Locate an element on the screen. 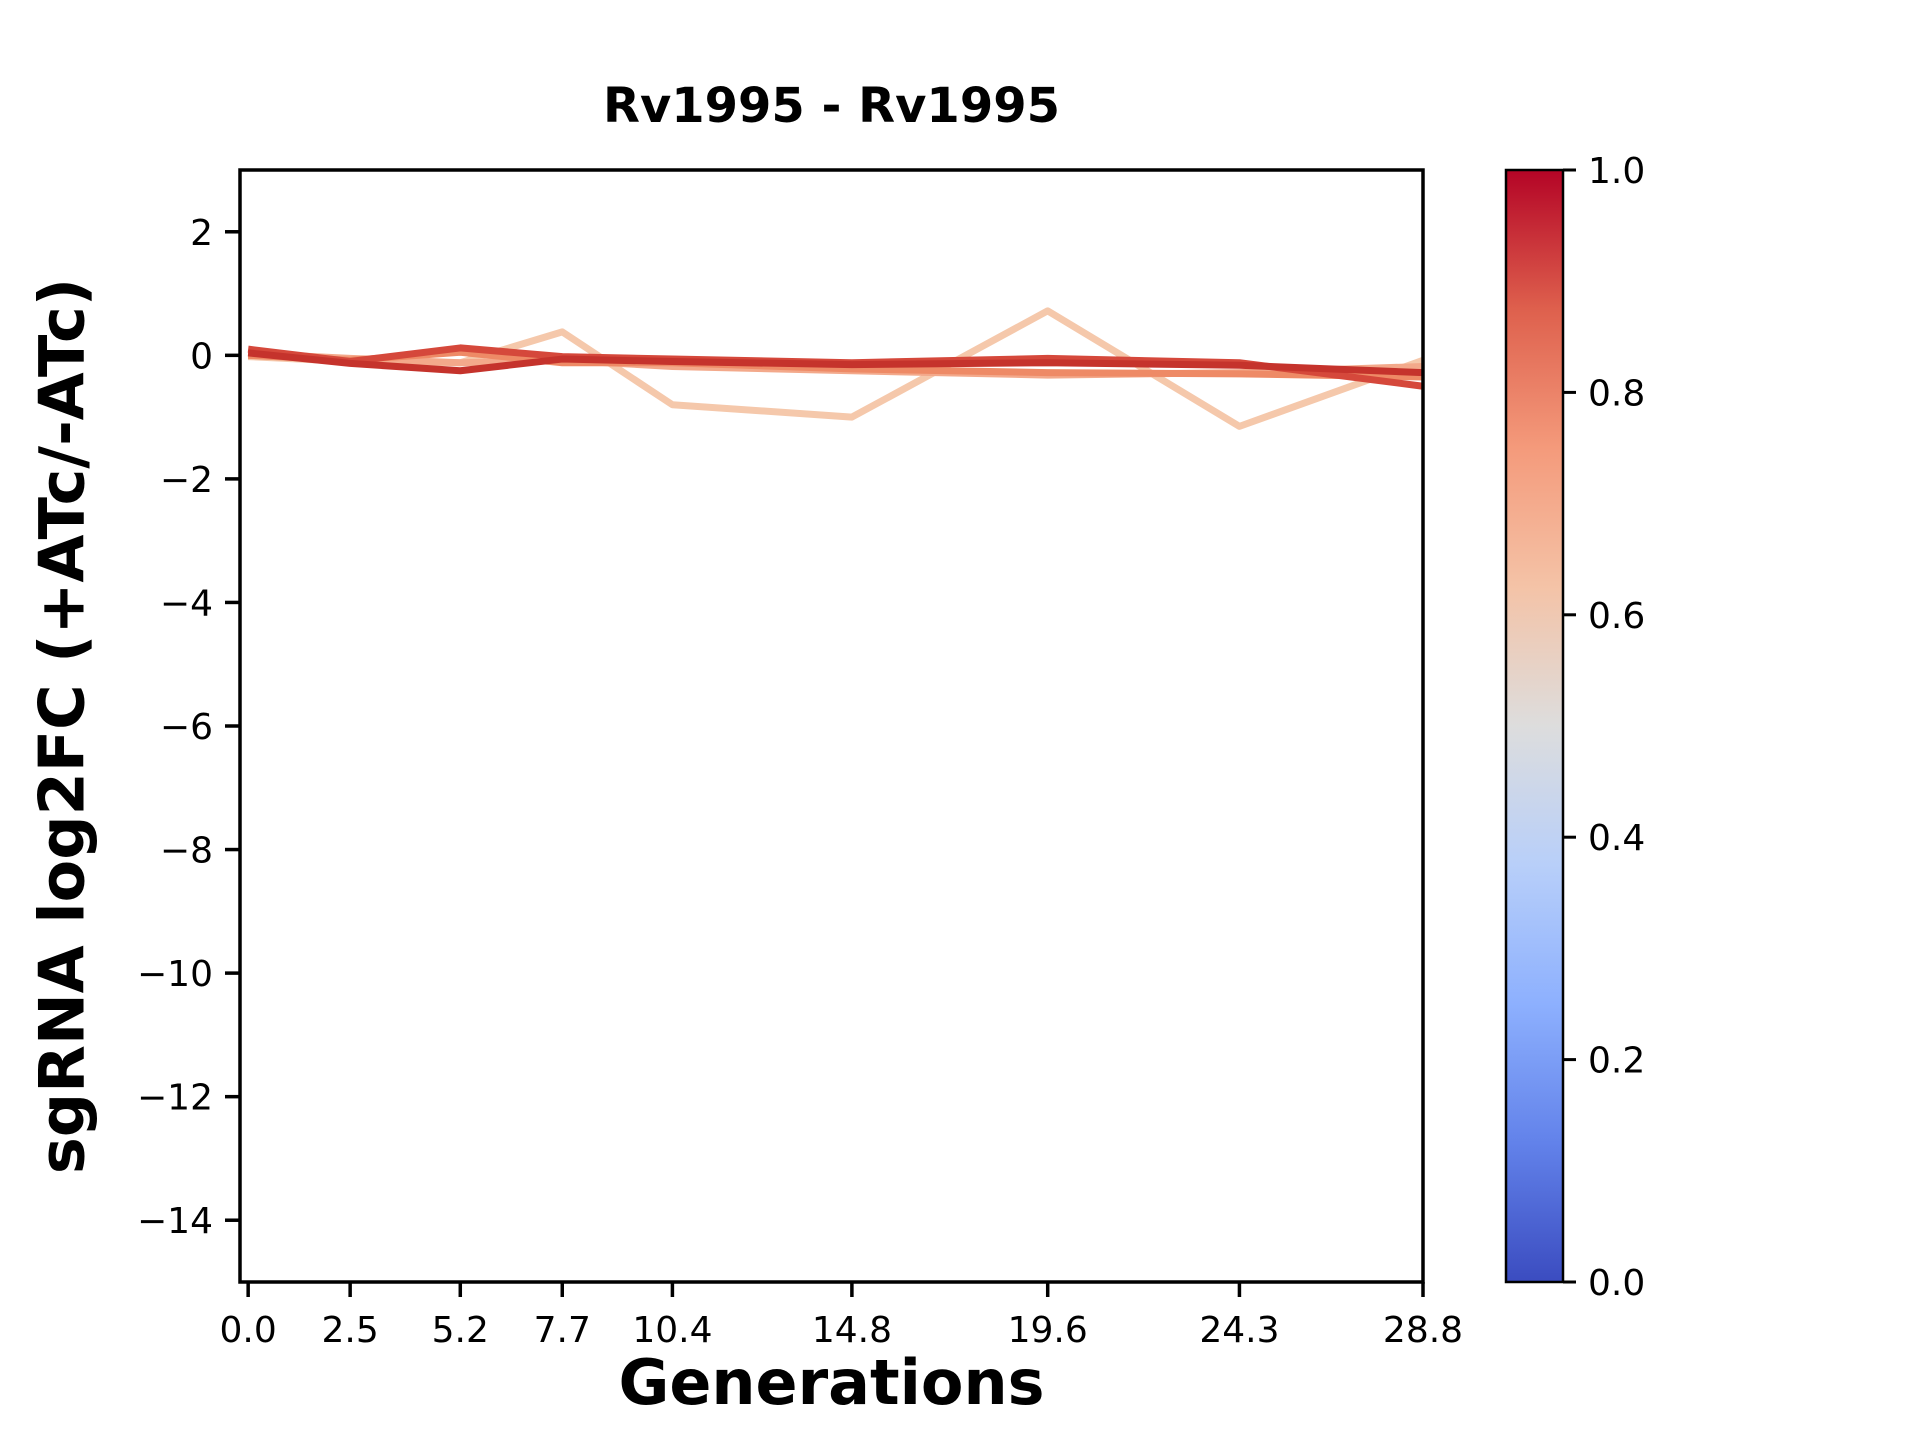  colorbar-tick-label: 0.8 is located at coordinates (1616, 393).